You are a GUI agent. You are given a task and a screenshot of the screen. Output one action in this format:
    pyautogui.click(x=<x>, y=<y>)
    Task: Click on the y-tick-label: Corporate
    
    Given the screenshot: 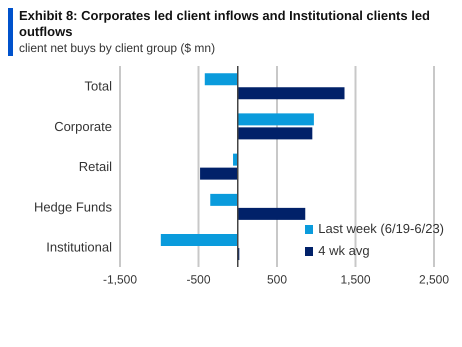 What is the action you would take?
    pyautogui.click(x=83, y=126)
    